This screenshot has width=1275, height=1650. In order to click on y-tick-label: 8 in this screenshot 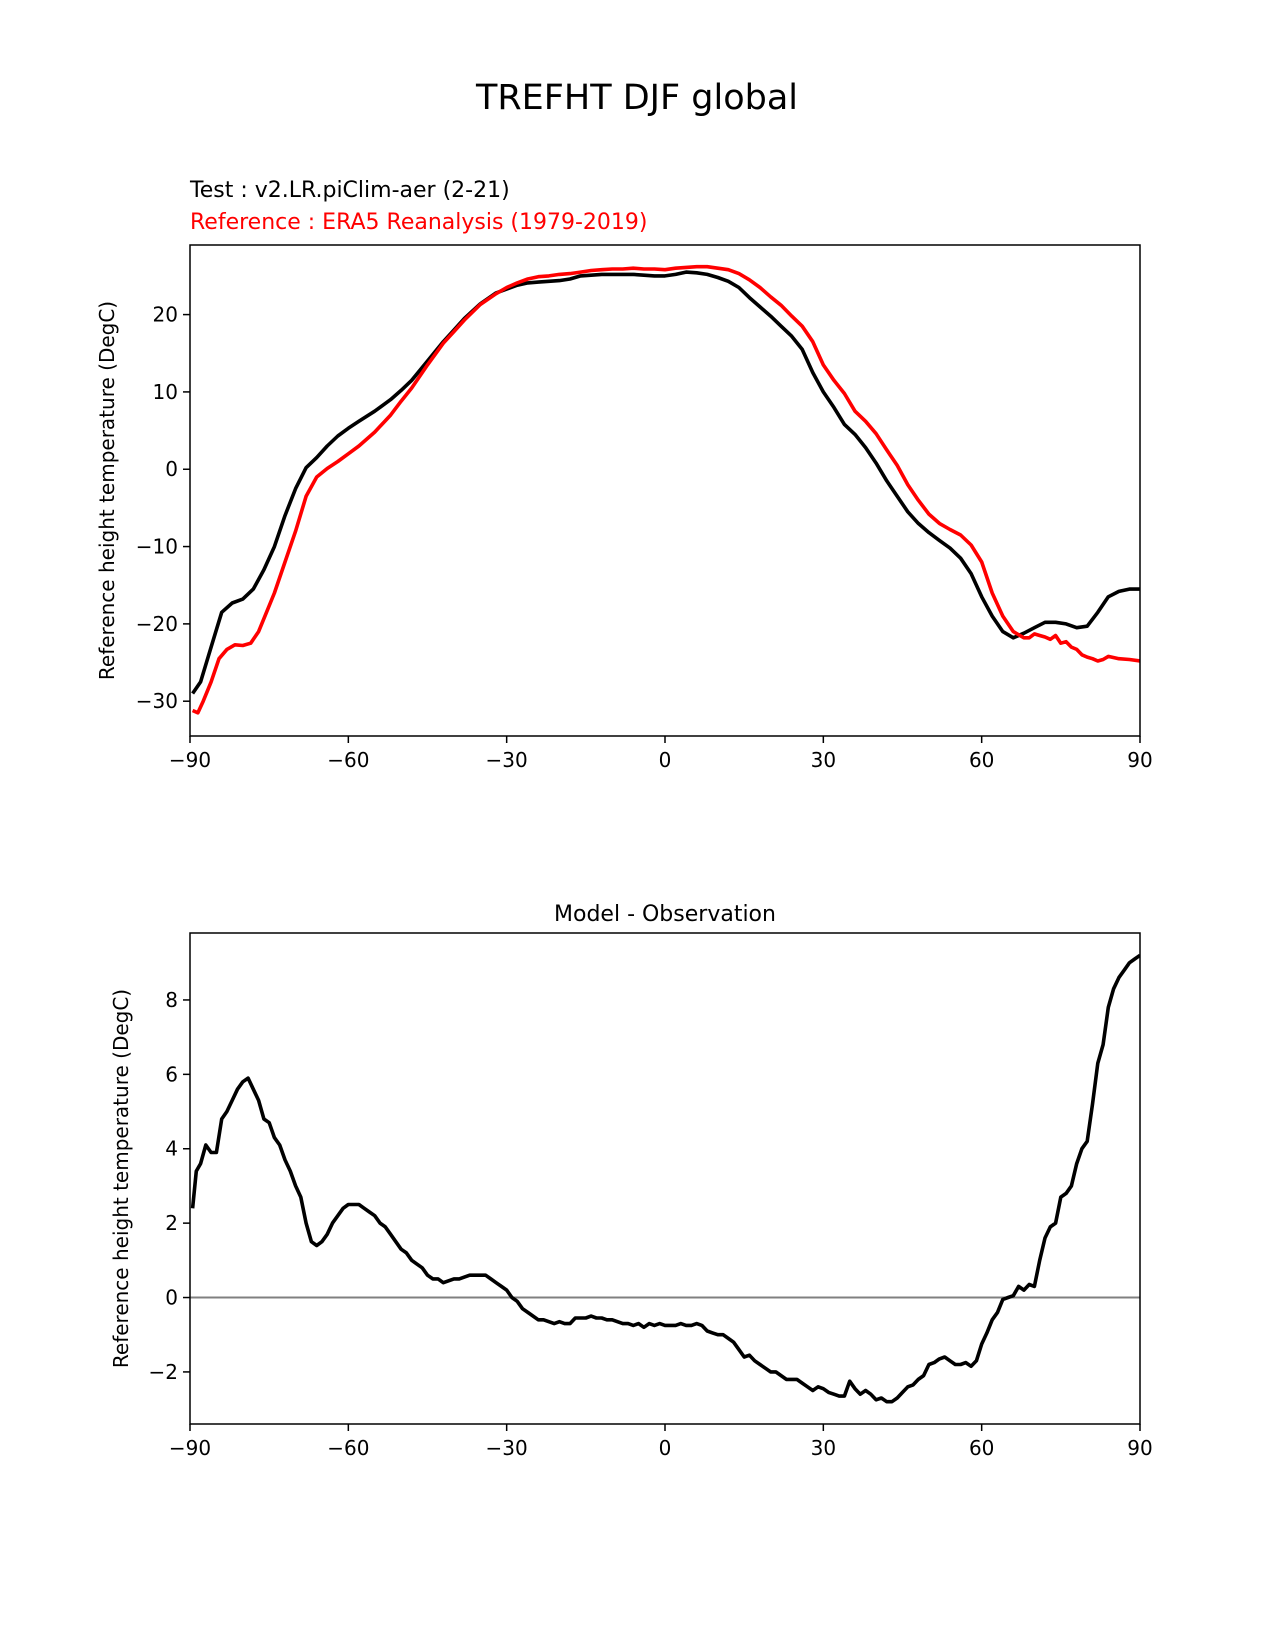, I will do `click(171, 1000)`.